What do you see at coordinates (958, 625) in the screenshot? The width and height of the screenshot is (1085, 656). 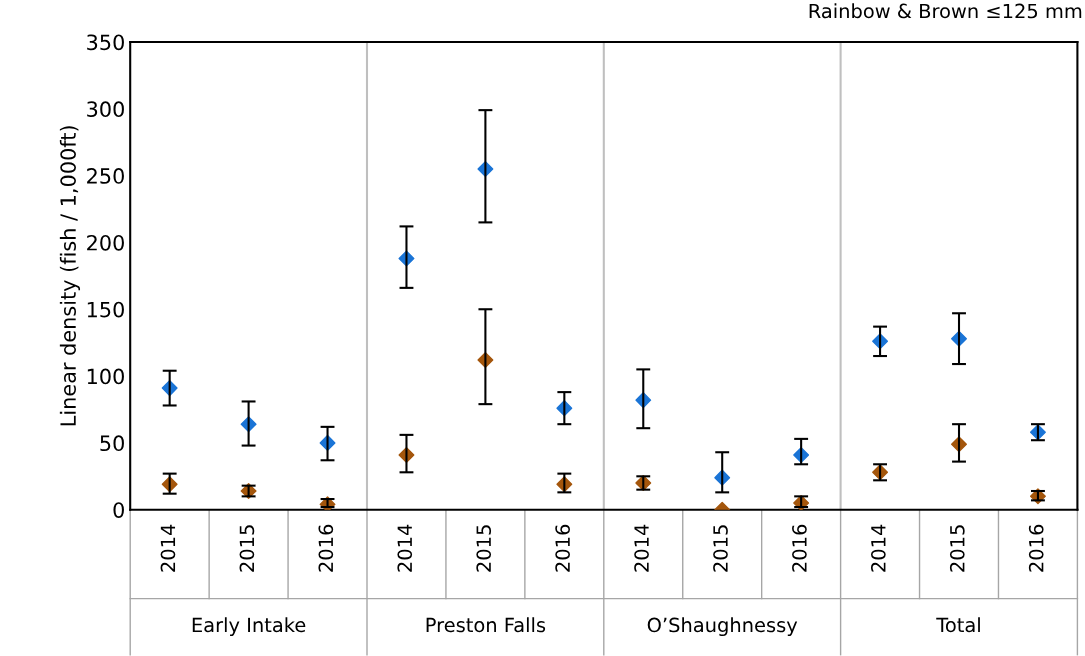 I see `text: Total` at bounding box center [958, 625].